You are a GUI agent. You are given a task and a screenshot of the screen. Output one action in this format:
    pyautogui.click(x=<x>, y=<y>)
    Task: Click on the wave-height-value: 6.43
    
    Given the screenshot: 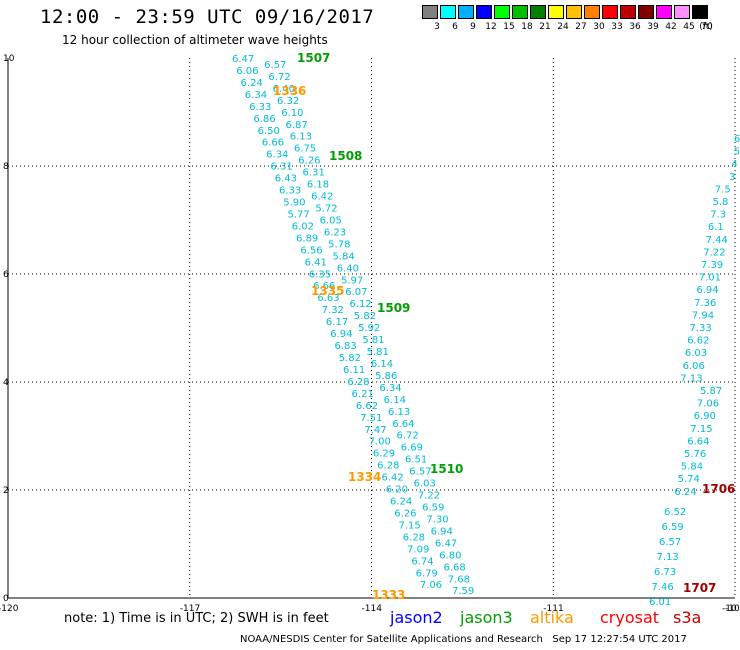 What is the action you would take?
    pyautogui.click(x=286, y=179)
    